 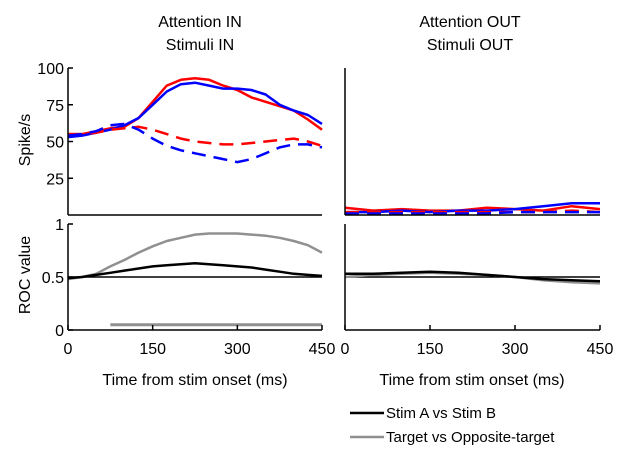 I want to click on y-tick-label: 0, so click(x=59, y=331).